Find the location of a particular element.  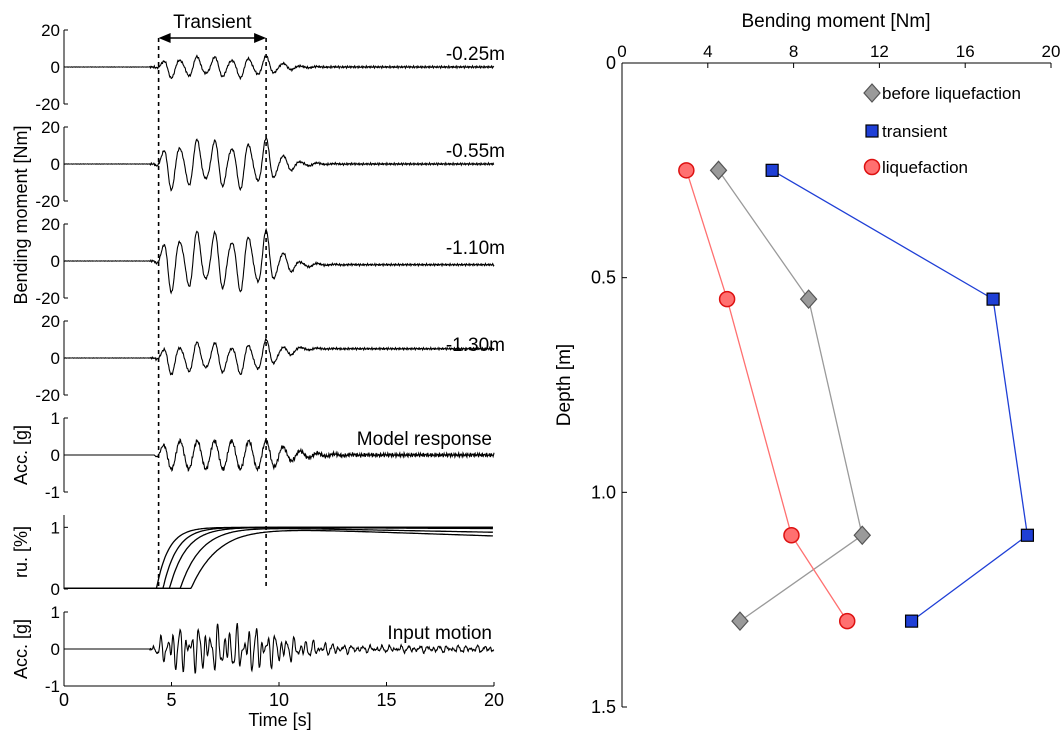

transient-label: Transient is located at coordinates (212, 22).